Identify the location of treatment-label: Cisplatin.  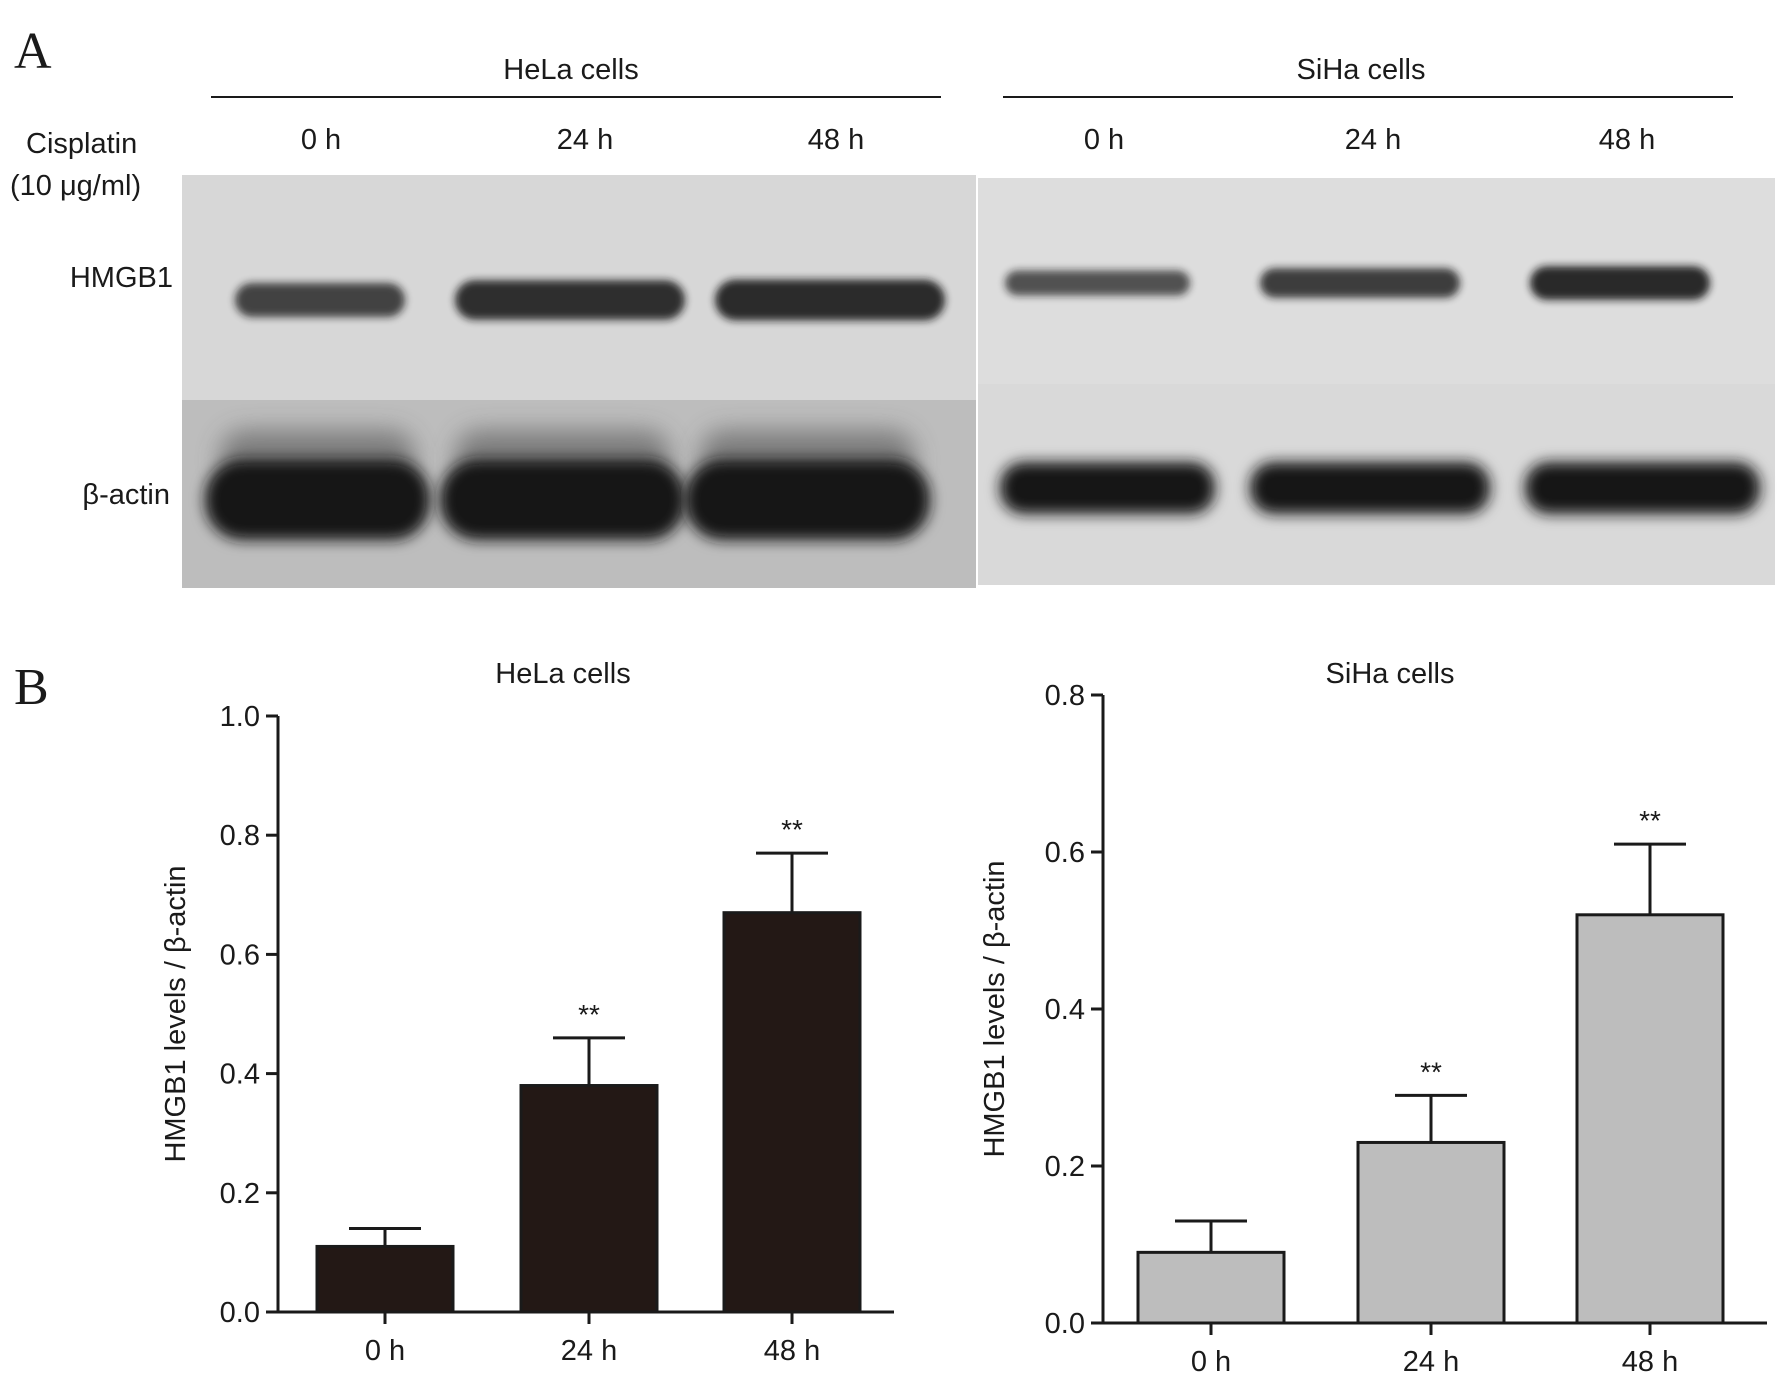
(82, 144).